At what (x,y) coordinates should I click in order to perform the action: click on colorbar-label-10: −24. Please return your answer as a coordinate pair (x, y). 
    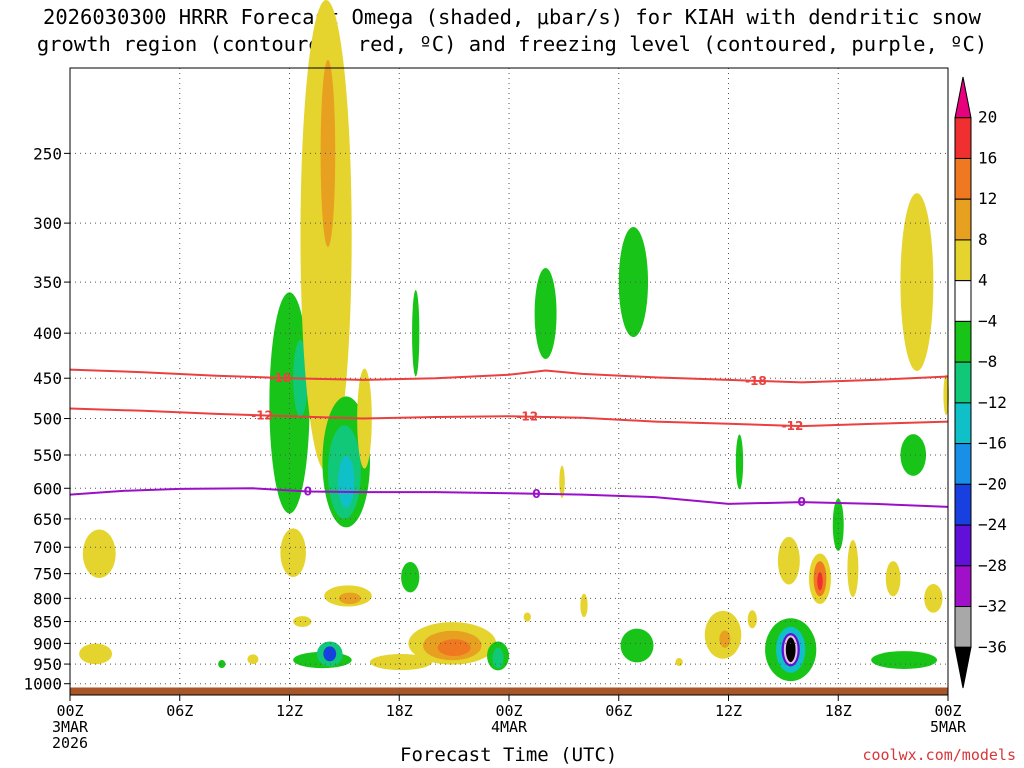
    Looking at the image, I should click on (992, 524).